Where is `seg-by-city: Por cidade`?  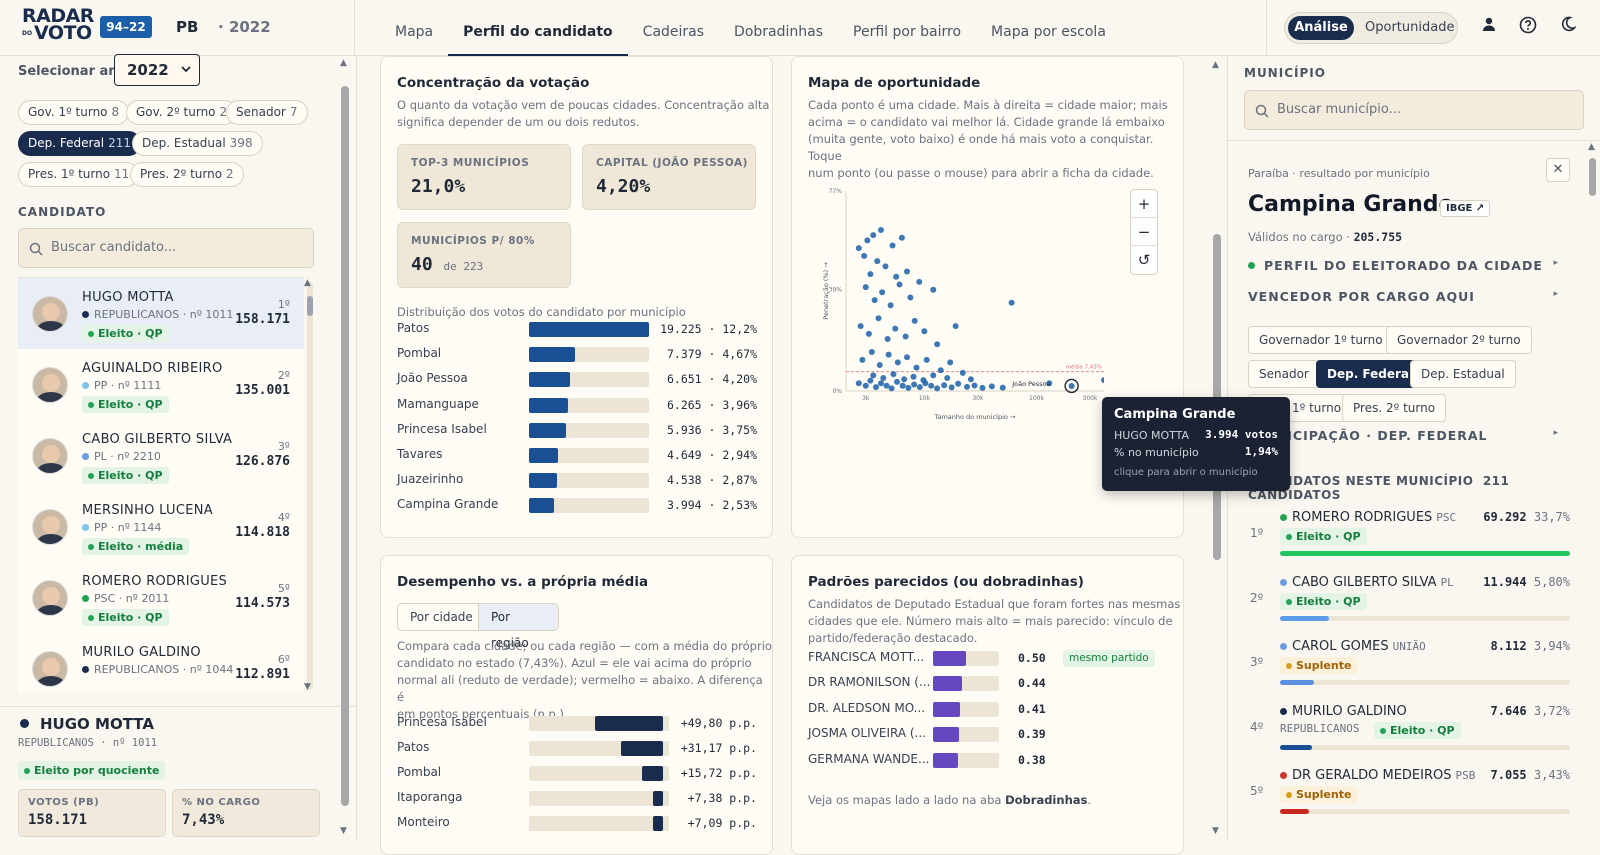 seg-by-city: Por cidade is located at coordinates (441, 617).